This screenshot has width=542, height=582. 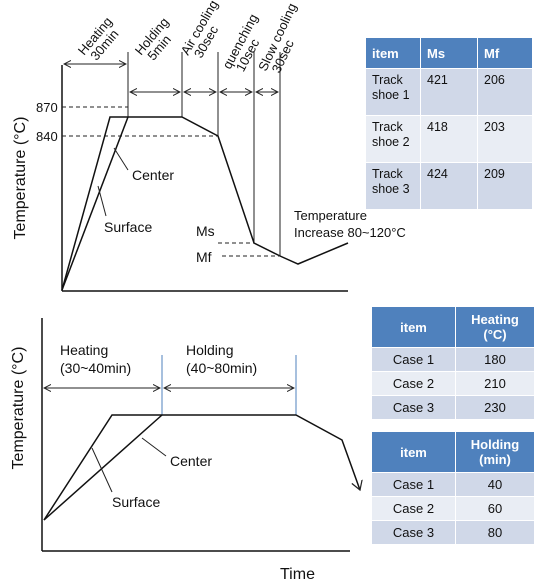 I want to click on heating-item-cell: Case 3, so click(x=414, y=407).